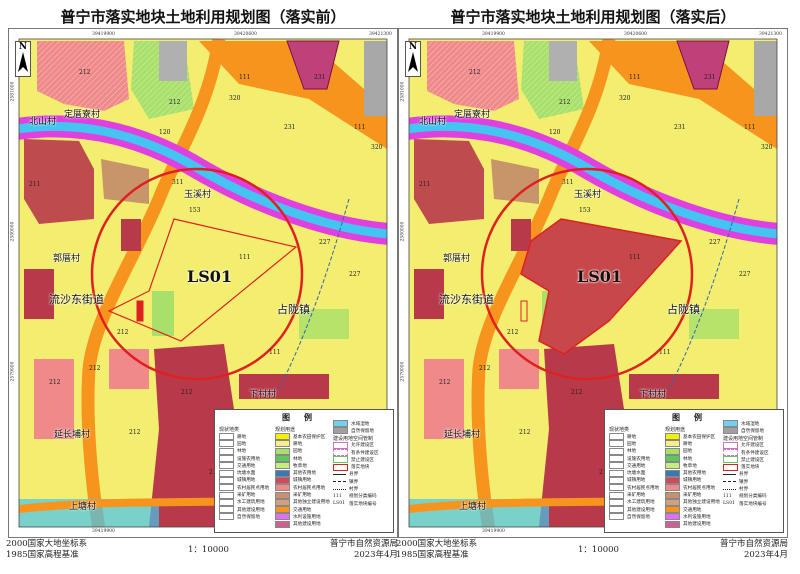  What do you see at coordinates (302, 473) in the screenshot?
I see `legend-item: 其他农用地` at bounding box center [302, 473].